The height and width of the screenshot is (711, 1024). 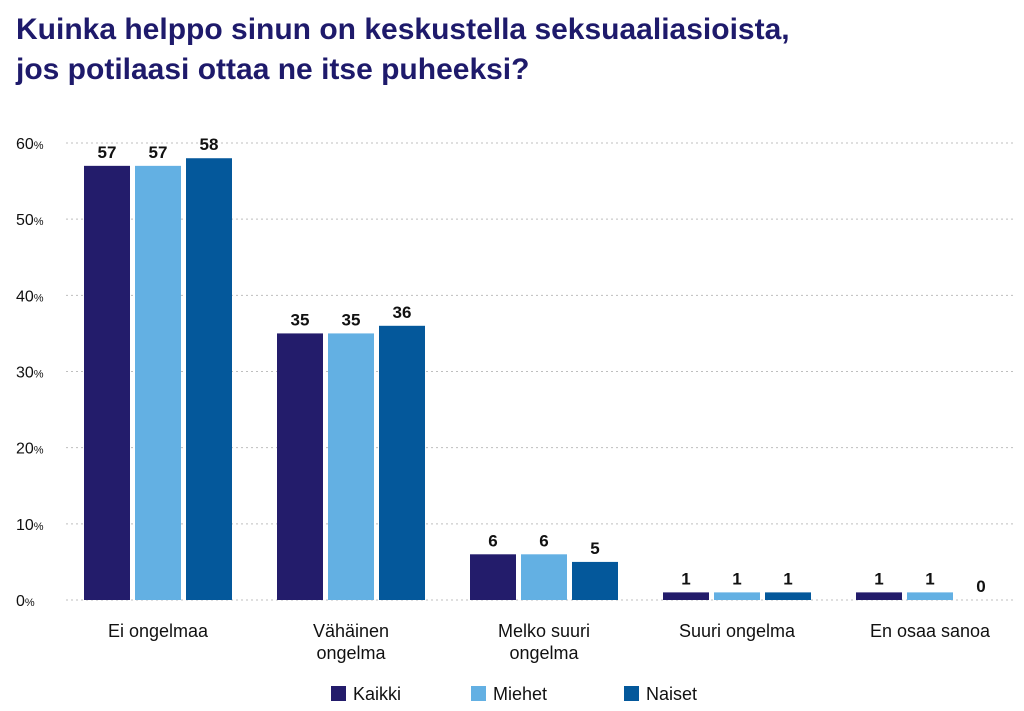 What do you see at coordinates (338, 693) in the screenshot?
I see `legend-swatch-kaikki` at bounding box center [338, 693].